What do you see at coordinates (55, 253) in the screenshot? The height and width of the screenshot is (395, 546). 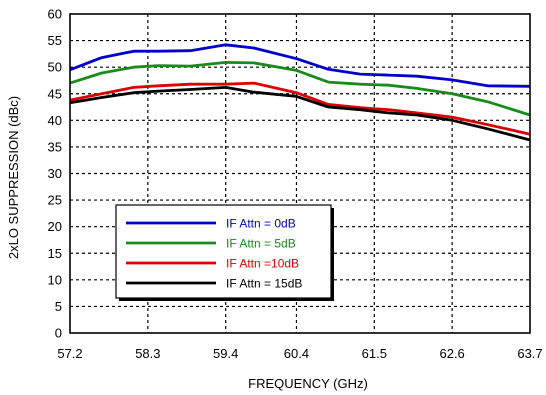 I see `y-tick-label: 15` at bounding box center [55, 253].